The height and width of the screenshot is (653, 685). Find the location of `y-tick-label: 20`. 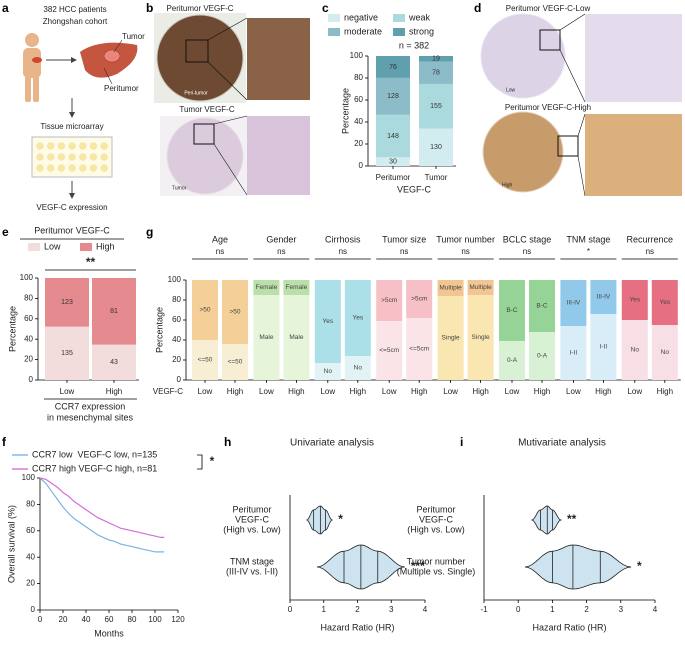

y-tick-label: 20 is located at coordinates (28, 359).